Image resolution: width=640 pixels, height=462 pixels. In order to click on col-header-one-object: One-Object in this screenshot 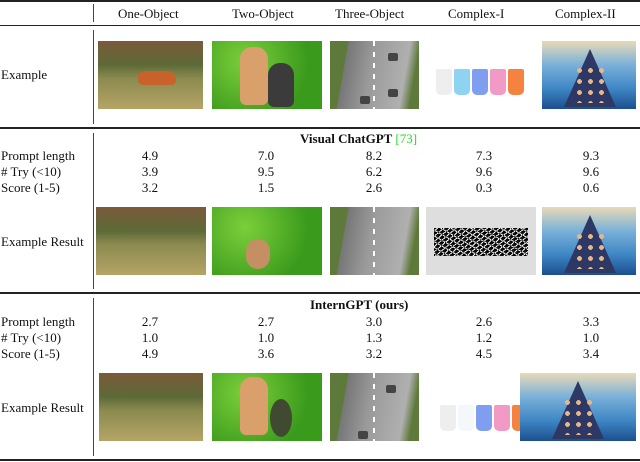, I will do `click(148, 13)`.